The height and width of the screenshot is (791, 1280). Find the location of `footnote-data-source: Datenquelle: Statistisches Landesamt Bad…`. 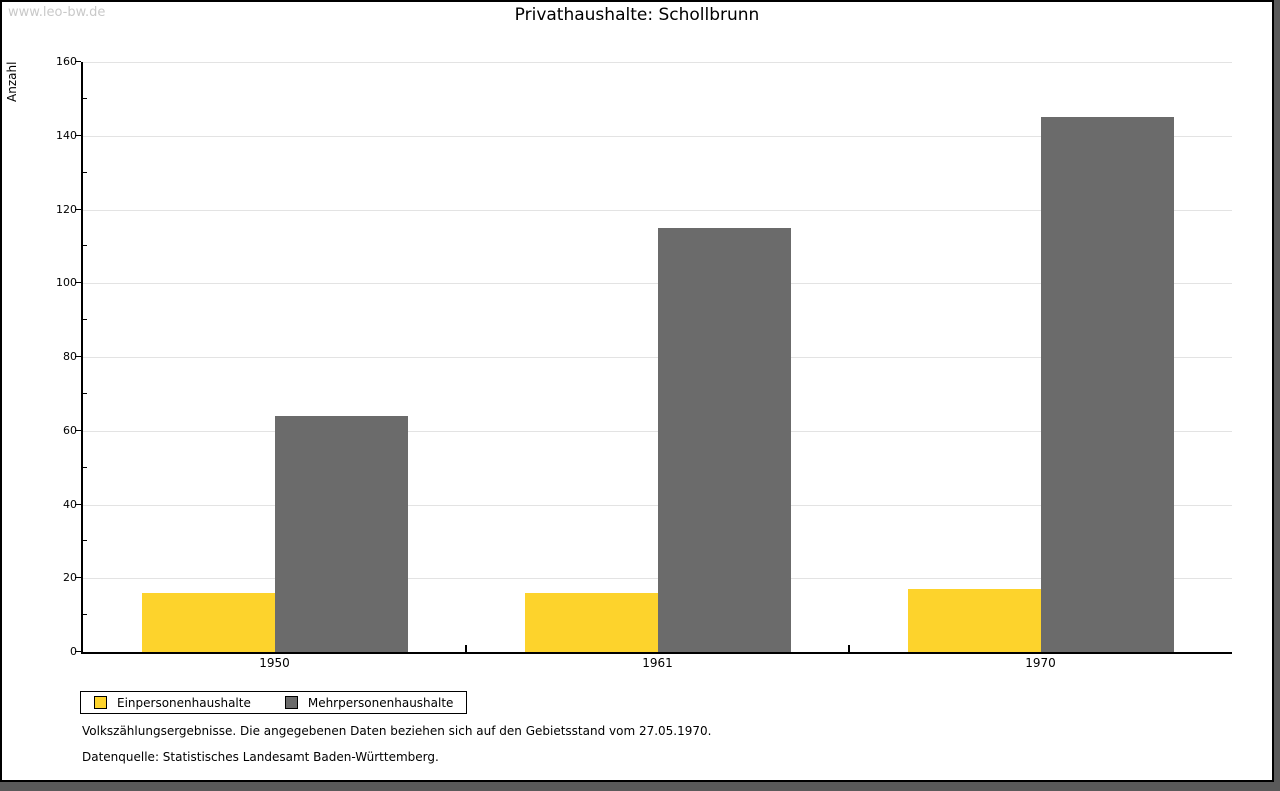

footnote-data-source: Datenquelle: Statistisches Landesamt Bad… is located at coordinates (260, 757).